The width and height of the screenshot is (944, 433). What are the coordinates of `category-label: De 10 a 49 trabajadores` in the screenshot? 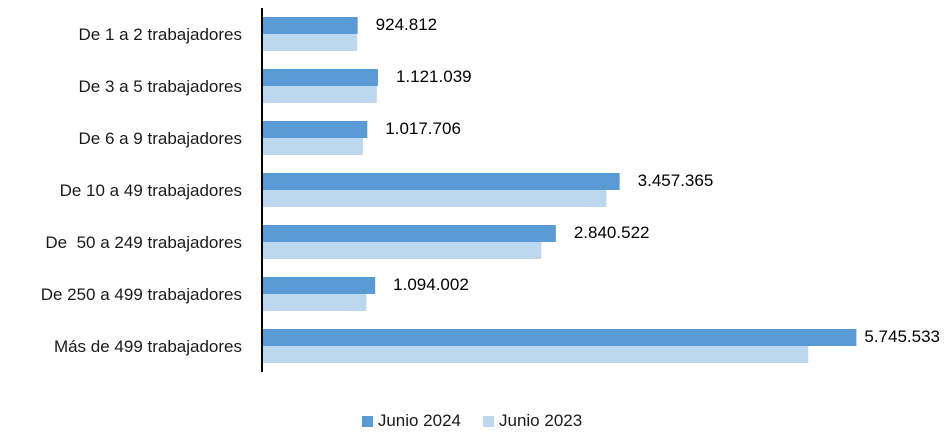 It's located at (151, 190).